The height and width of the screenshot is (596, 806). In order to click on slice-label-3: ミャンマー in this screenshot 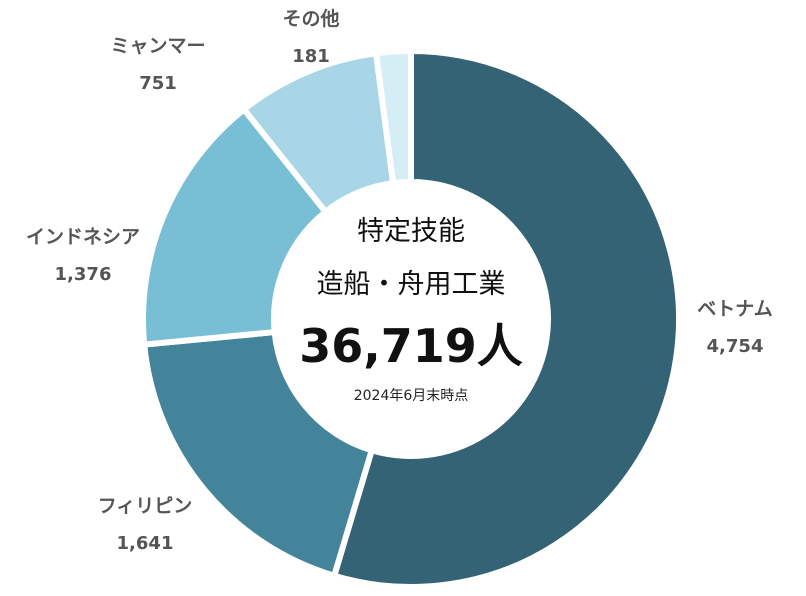, I will do `click(157, 46)`.